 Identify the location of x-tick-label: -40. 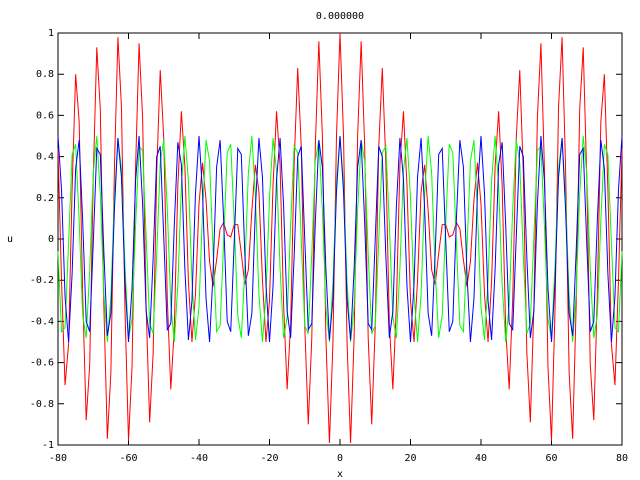
(199, 458).